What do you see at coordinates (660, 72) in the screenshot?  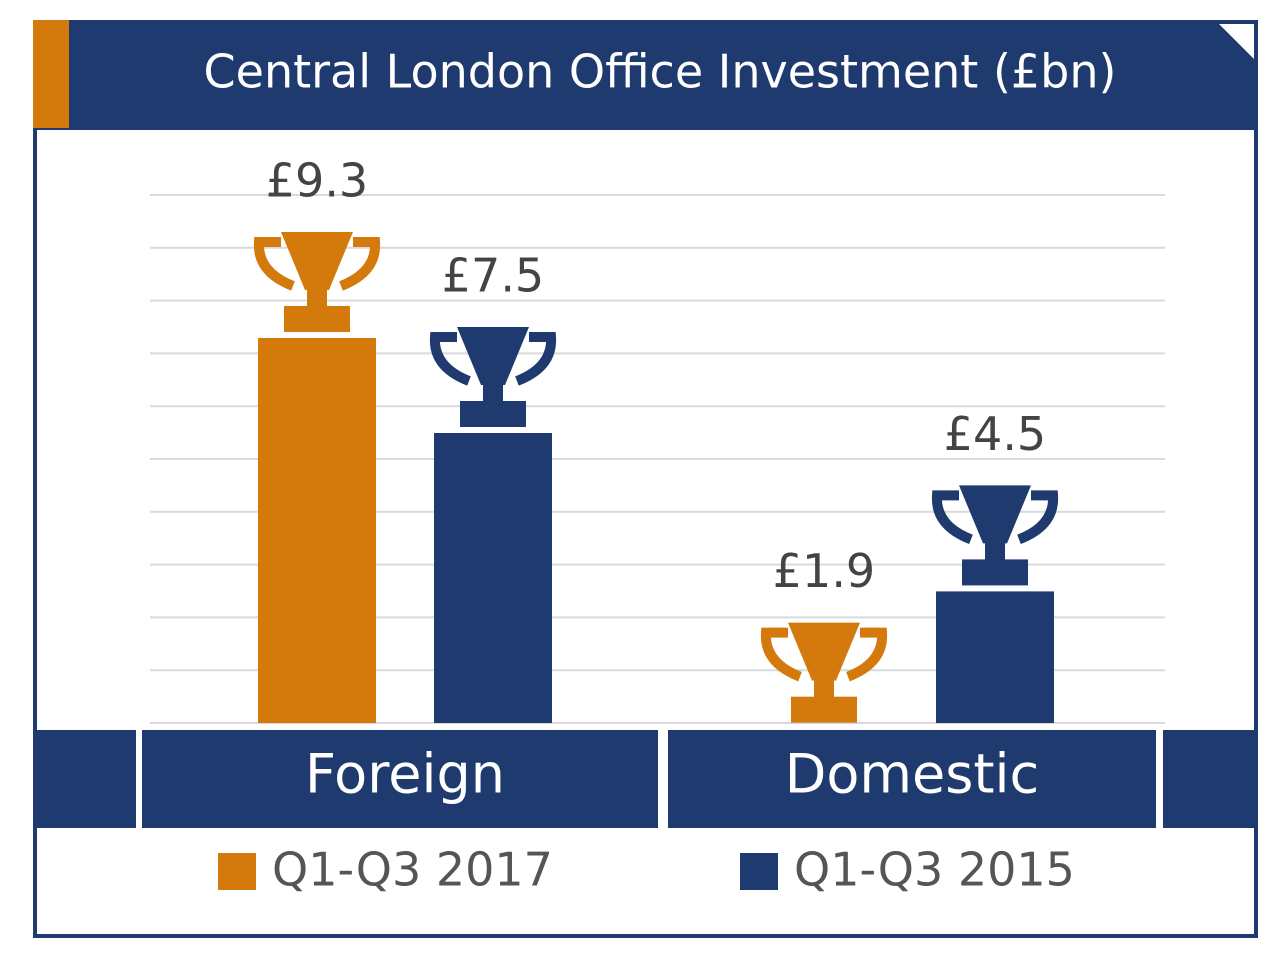 I see `chart-title: Central London Office Investment (£bn)` at bounding box center [660, 72].